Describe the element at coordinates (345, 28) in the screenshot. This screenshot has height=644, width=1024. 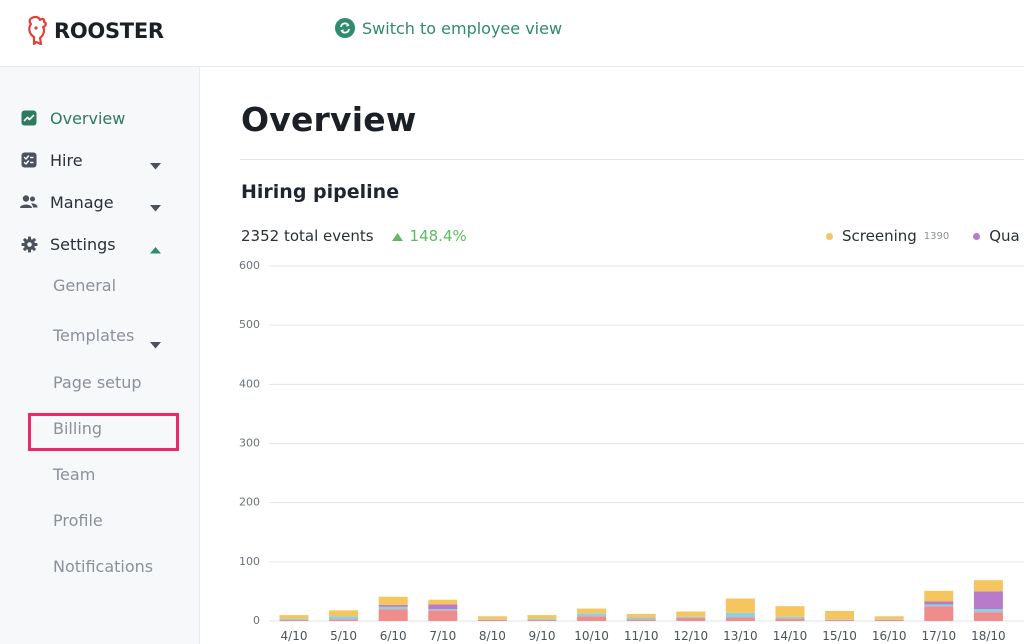
I see `refresh-icon` at that location.